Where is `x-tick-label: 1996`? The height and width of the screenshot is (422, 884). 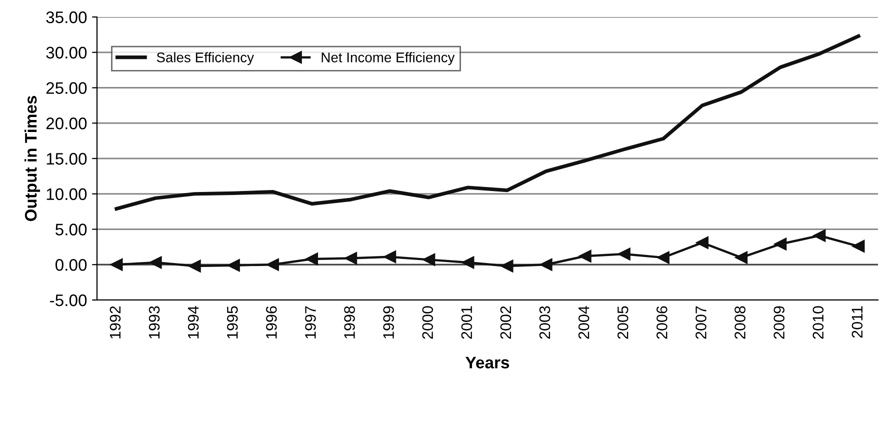 x-tick-label: 1996 is located at coordinates (271, 322).